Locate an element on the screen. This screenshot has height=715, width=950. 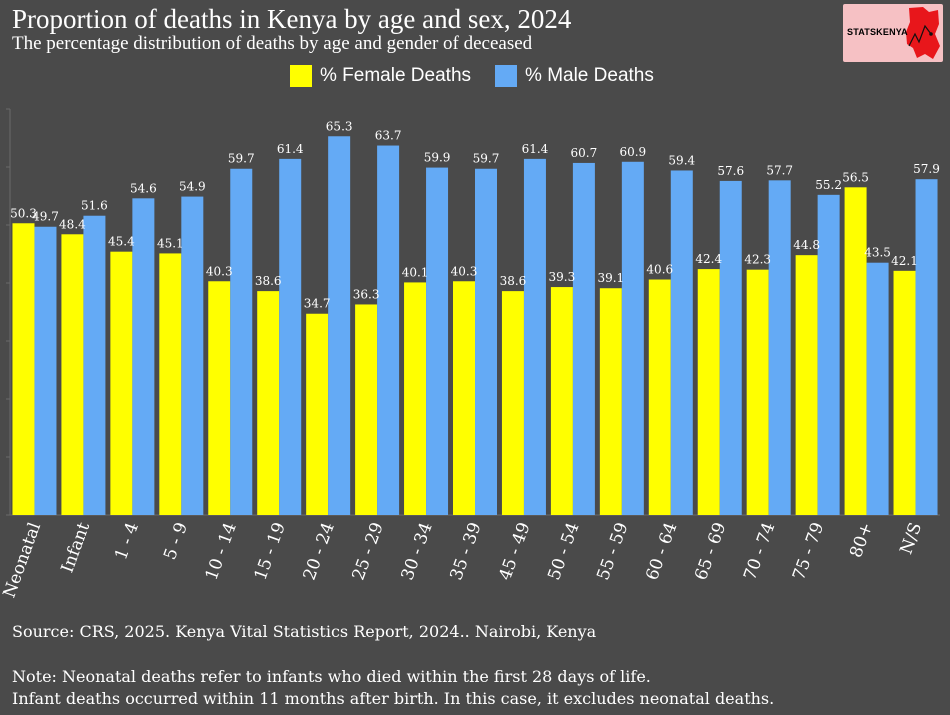
x-tick-label: N/S is located at coordinates (911, 538).